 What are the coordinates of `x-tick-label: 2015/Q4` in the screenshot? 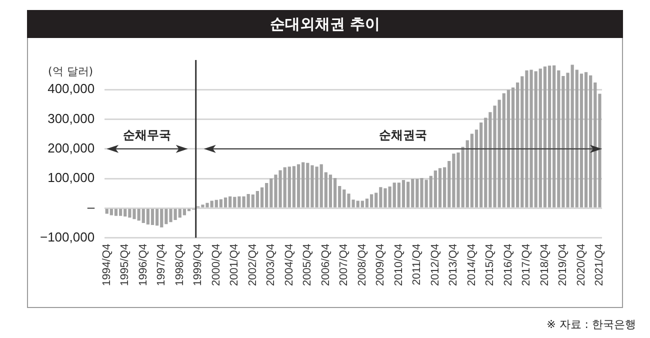 It's located at (490, 265).